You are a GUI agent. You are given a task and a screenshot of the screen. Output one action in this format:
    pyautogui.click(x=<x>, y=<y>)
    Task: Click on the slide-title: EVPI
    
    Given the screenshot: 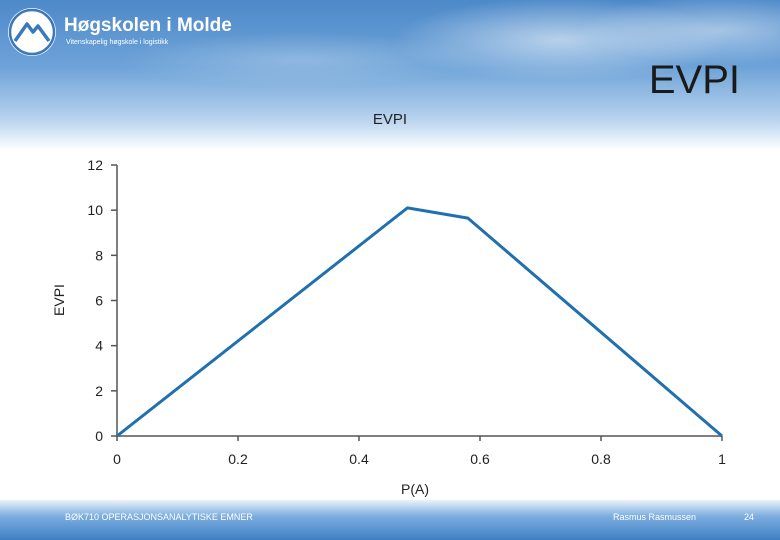 What is the action you would take?
    pyautogui.click(x=694, y=80)
    